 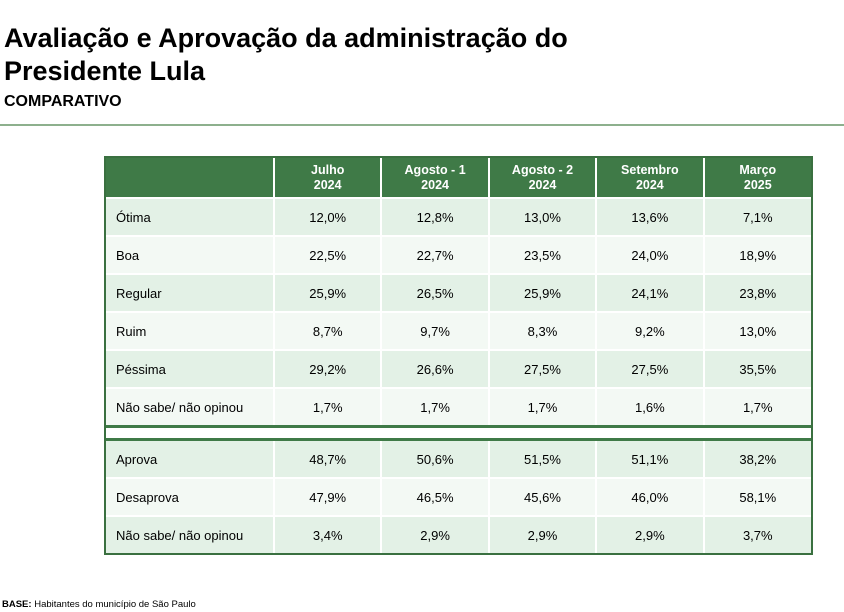 I want to click on column-header: Julho 2024, so click(x=327, y=178).